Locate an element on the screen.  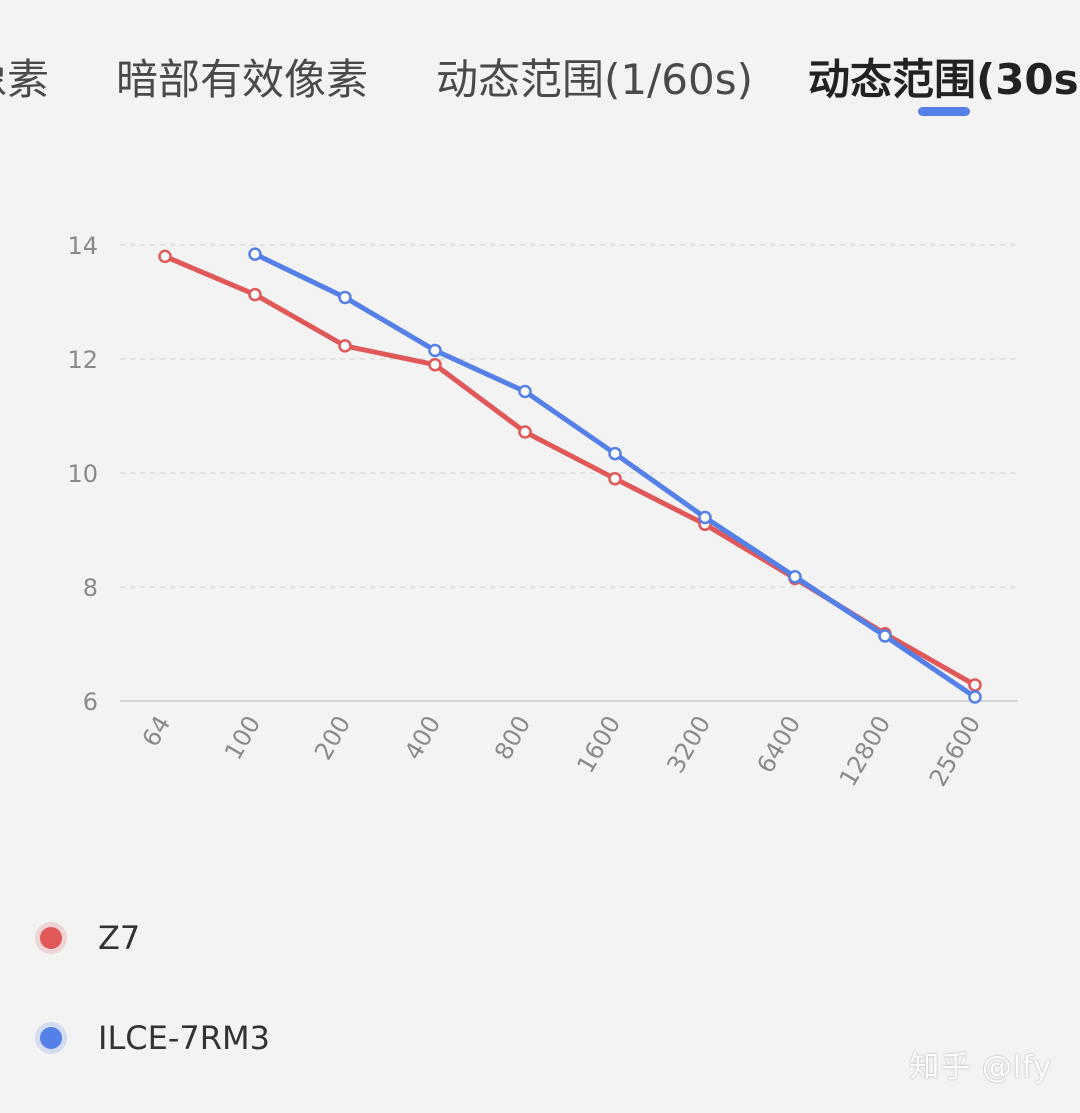
tab-bar: 像素 暗部有效像素 动态范围(1/60s) 动态范围(30s) is located at coordinates (540, 85).